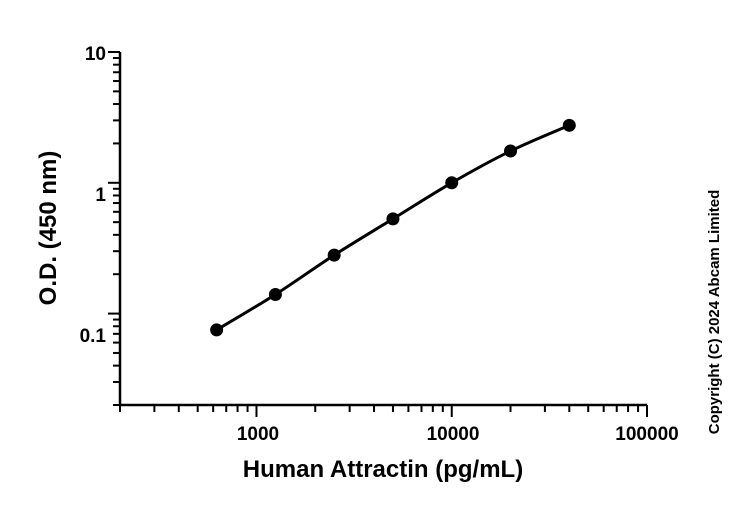  I want to click on y-axis-title: O.D. (450 nm), so click(48, 228).